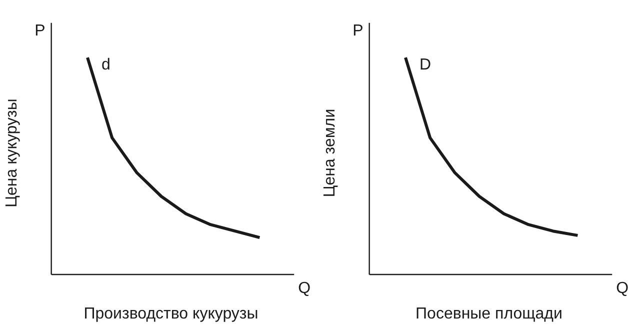  What do you see at coordinates (12, 153) in the screenshot?
I see `y-axis-title: Цена кукурузы` at bounding box center [12, 153].